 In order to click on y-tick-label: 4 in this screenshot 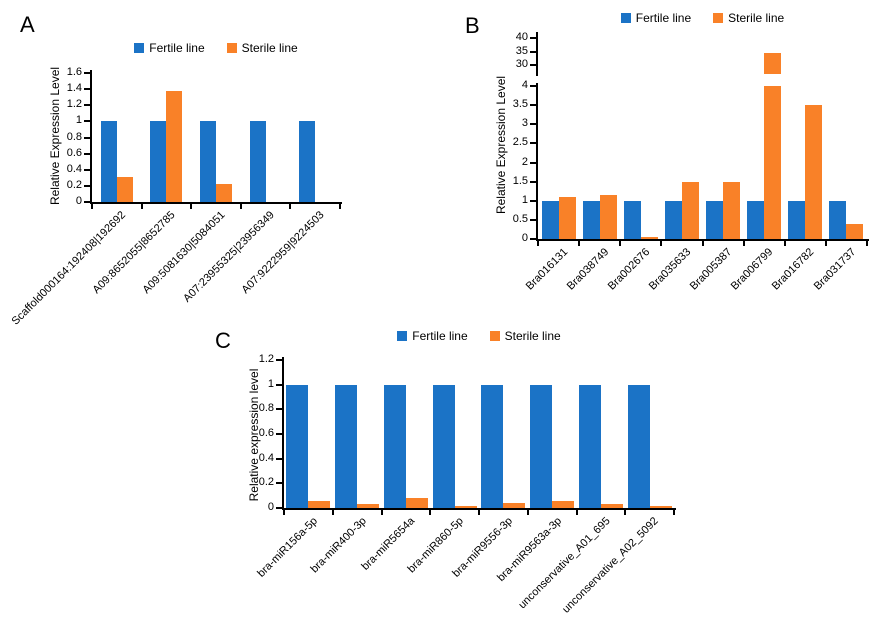, I will do `click(524, 85)`.